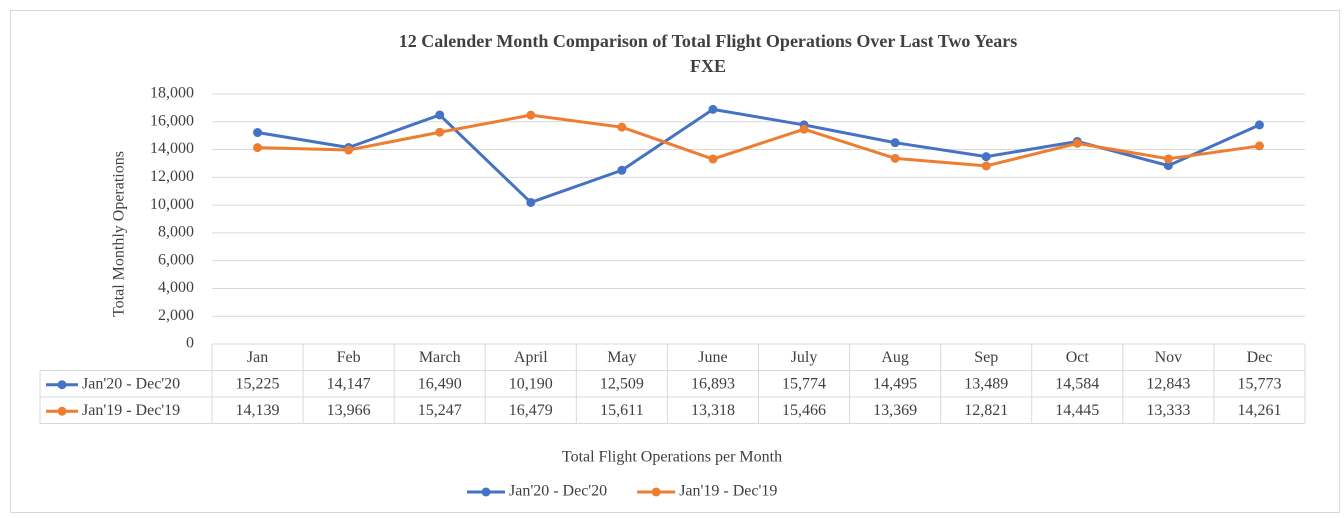  What do you see at coordinates (172, 120) in the screenshot?
I see `y-tick-label: 16,000` at bounding box center [172, 120].